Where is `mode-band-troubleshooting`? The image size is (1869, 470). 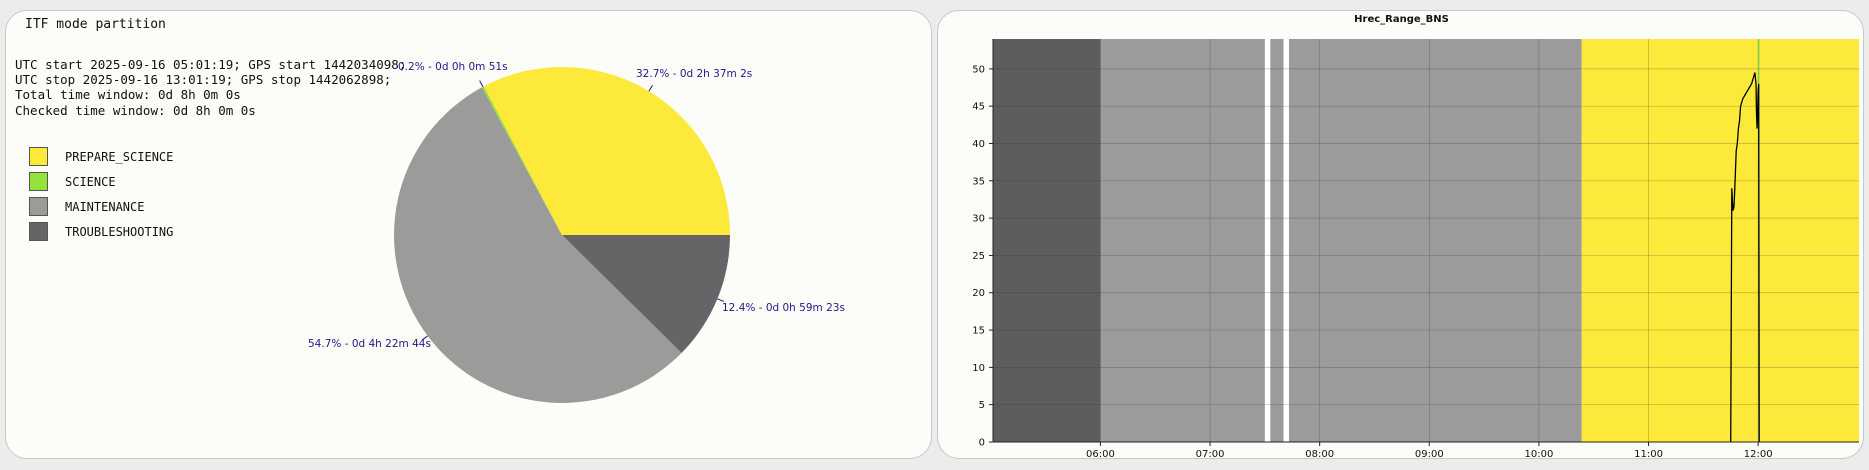
mode-band-troubleshooting is located at coordinates (1047, 240).